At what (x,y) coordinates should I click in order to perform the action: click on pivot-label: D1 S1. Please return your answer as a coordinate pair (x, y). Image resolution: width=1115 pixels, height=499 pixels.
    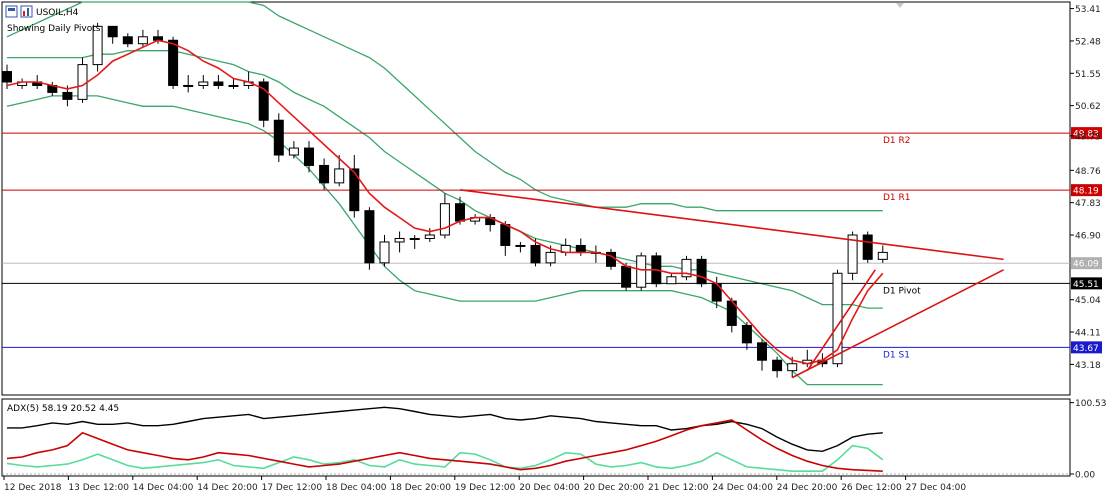
    Looking at the image, I should click on (896, 355).